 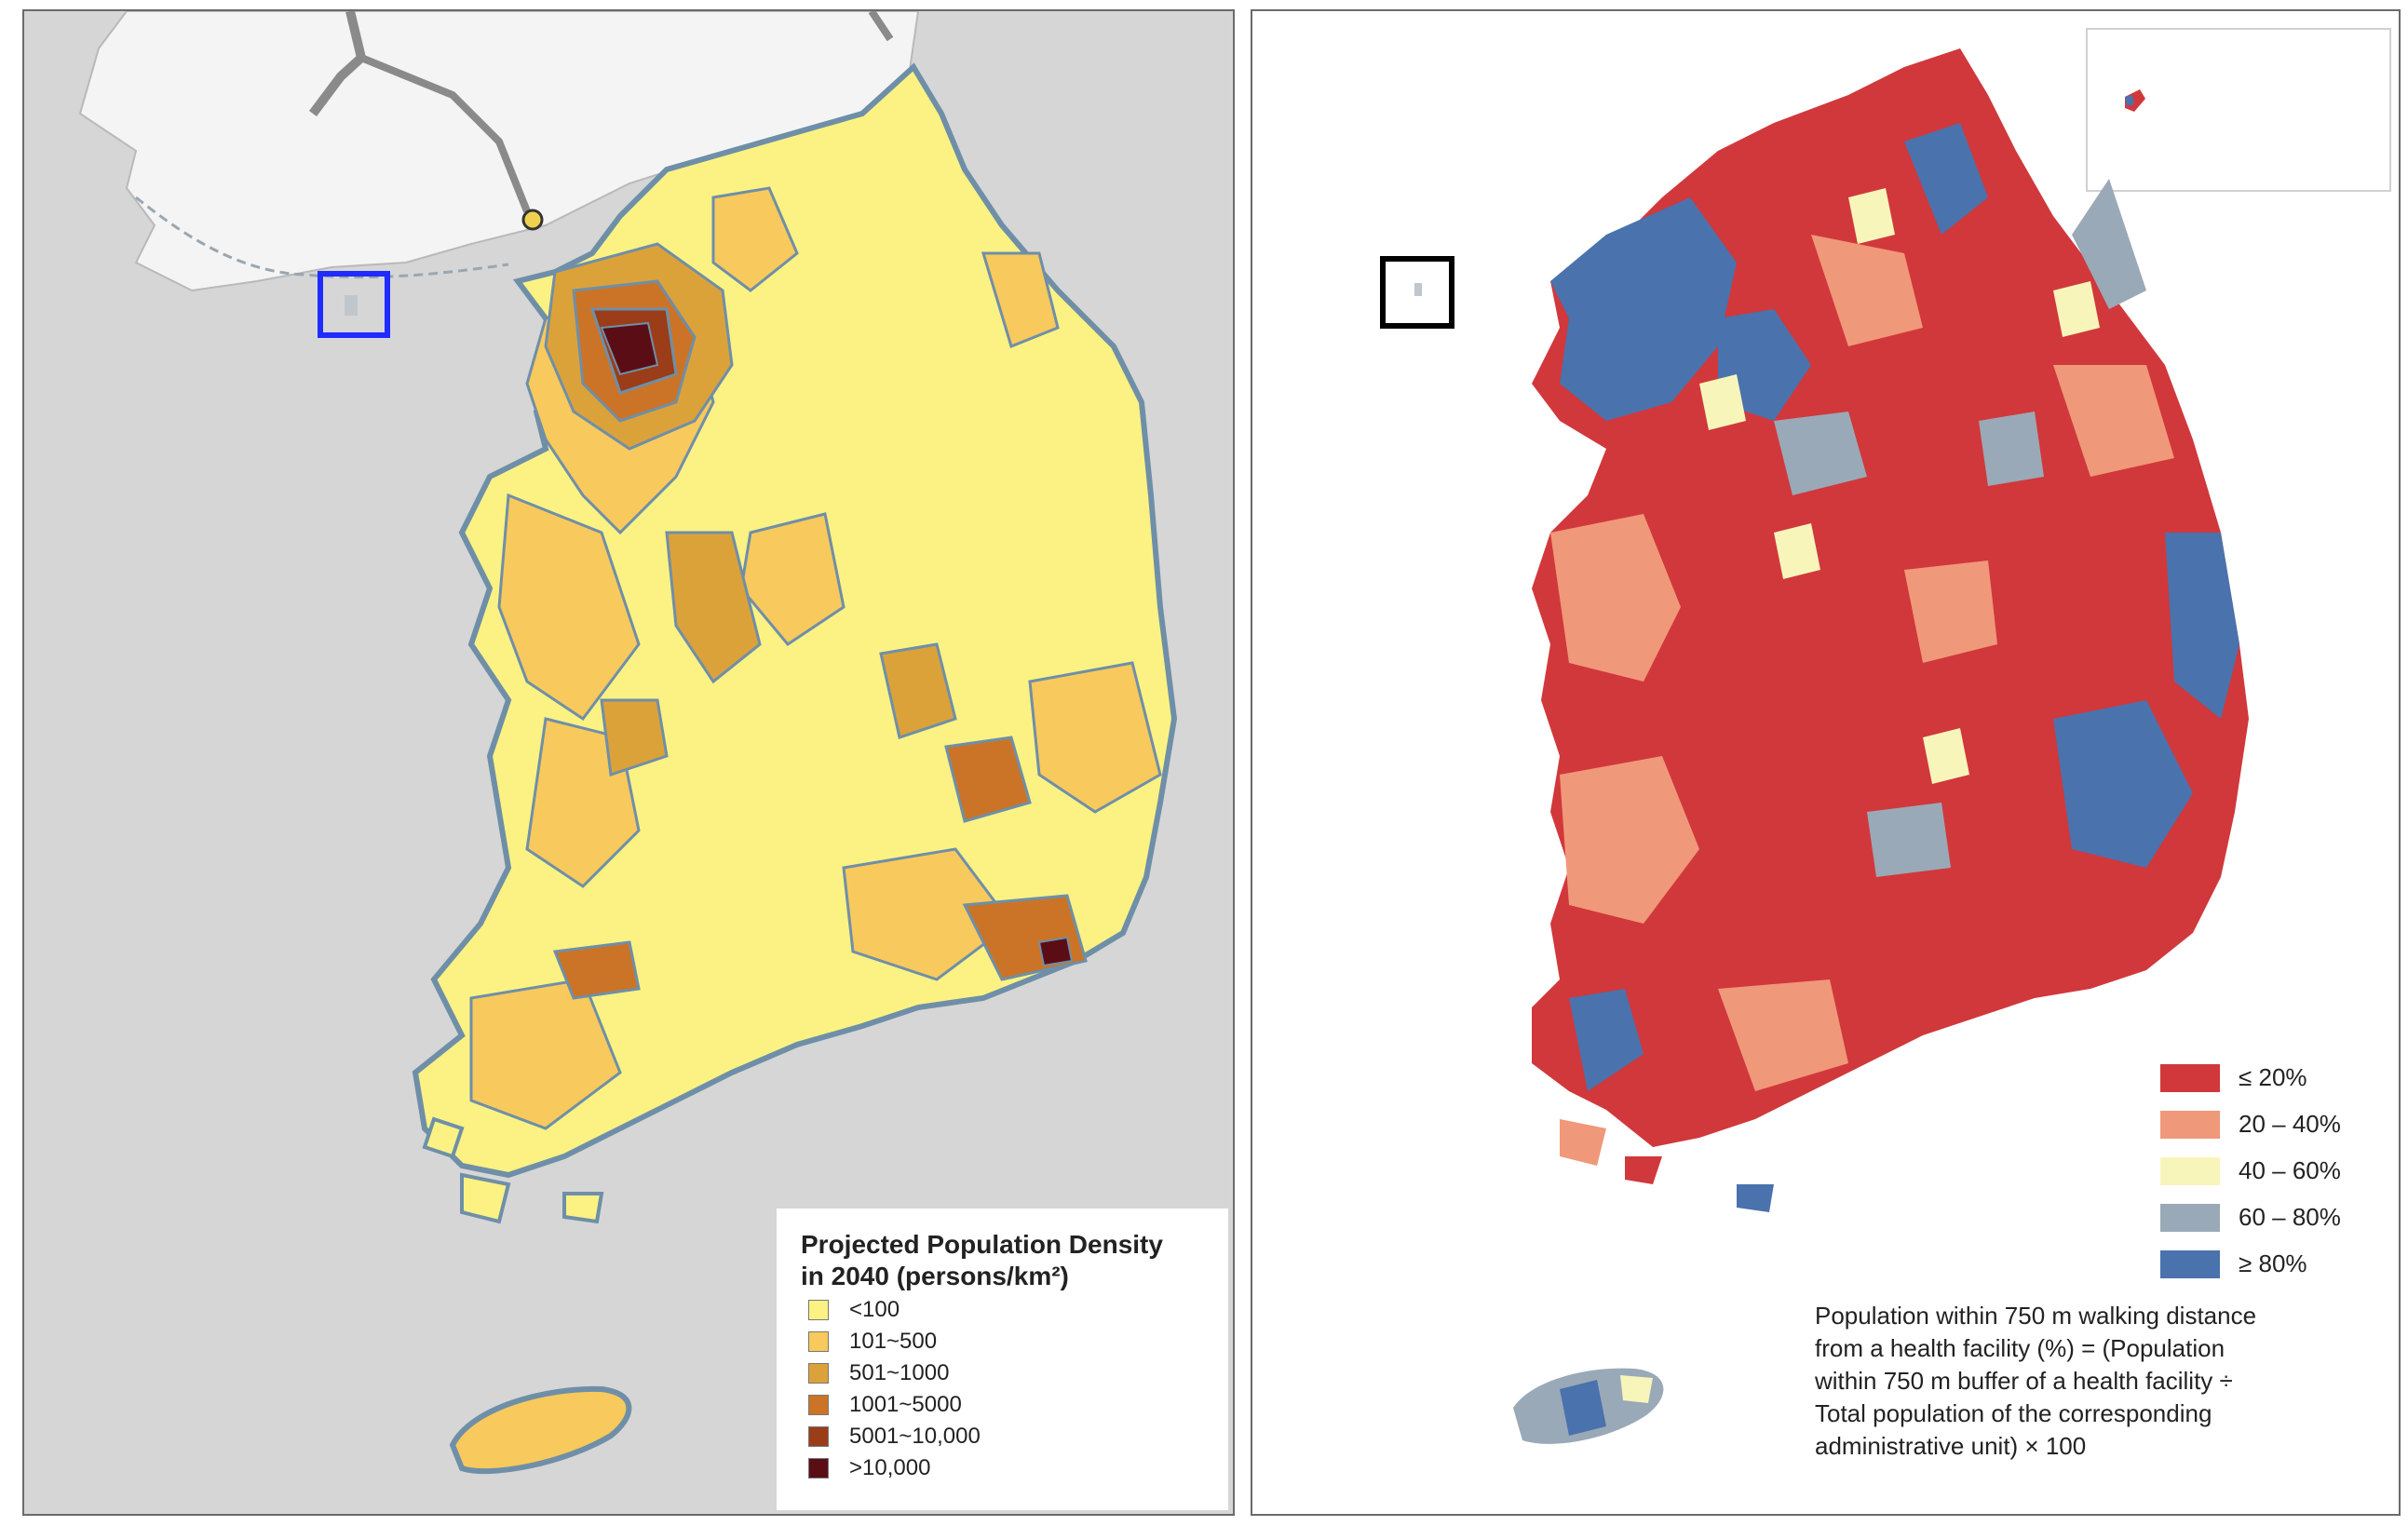 What do you see at coordinates (895, 1437) in the screenshot?
I see `legend-item: 5001~10,000` at bounding box center [895, 1437].